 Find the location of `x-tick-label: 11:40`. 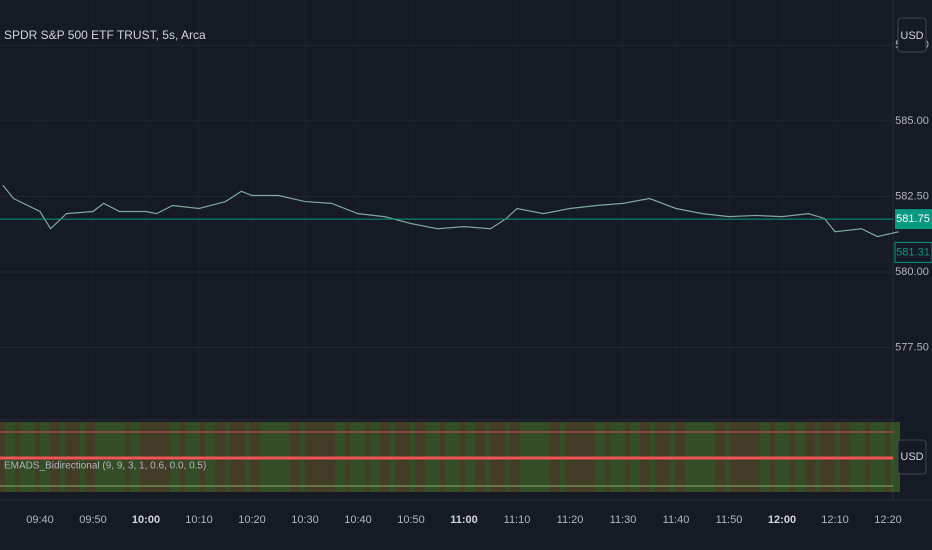

x-tick-label: 11:40 is located at coordinates (676, 520).